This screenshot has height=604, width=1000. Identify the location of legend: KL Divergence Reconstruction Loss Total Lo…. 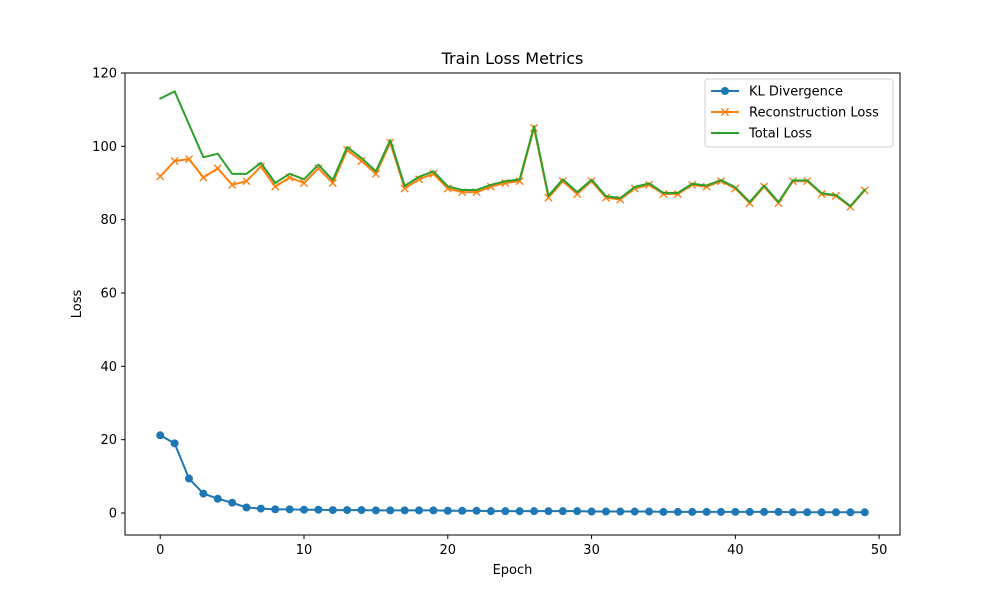
(799, 113).